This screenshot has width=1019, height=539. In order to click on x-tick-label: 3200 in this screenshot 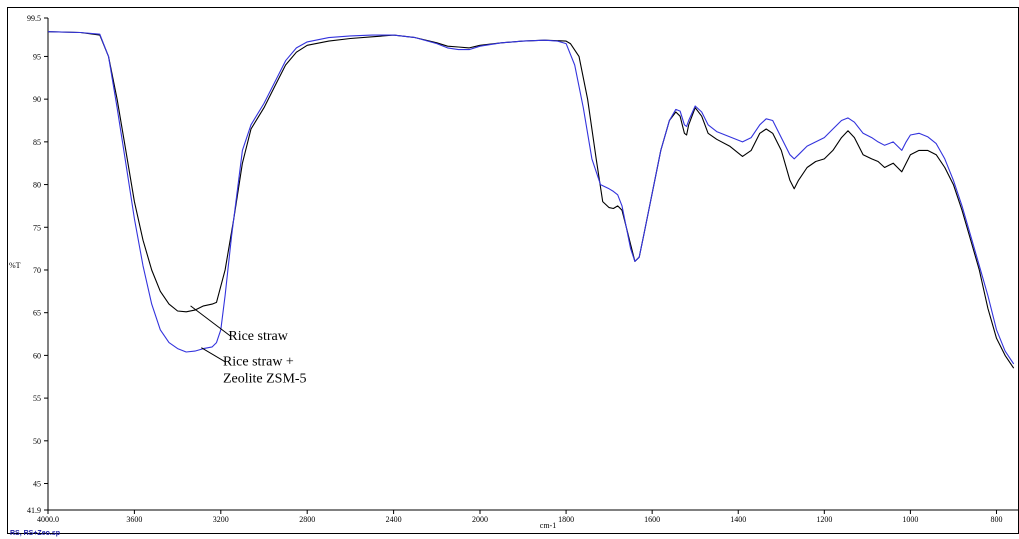, I will do `click(221, 519)`.